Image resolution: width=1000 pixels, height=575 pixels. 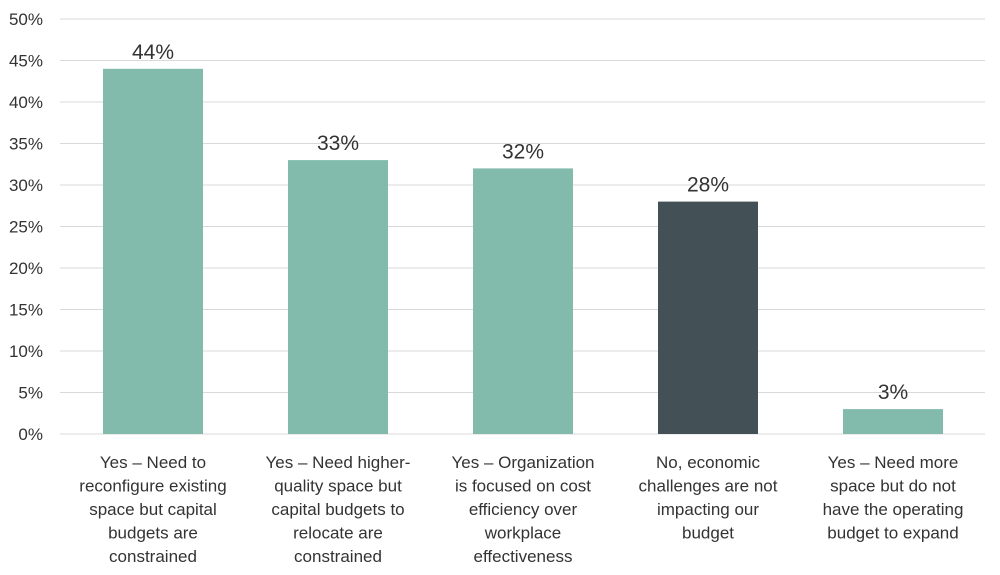 What do you see at coordinates (893, 462) in the screenshot?
I see `category-label-line: Yes – Need more` at bounding box center [893, 462].